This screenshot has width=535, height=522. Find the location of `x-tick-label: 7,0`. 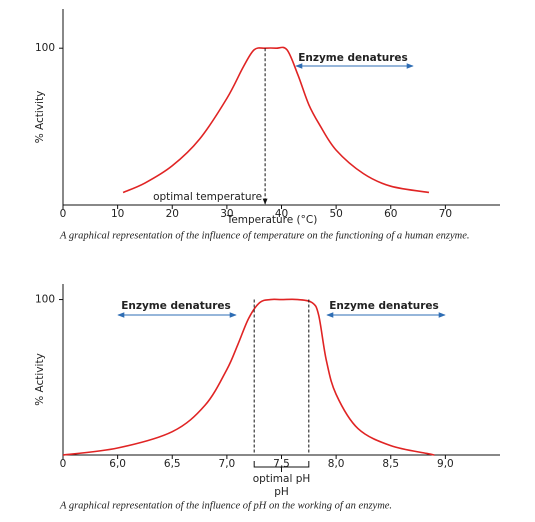

x-tick-label: 7,0 is located at coordinates (227, 464).